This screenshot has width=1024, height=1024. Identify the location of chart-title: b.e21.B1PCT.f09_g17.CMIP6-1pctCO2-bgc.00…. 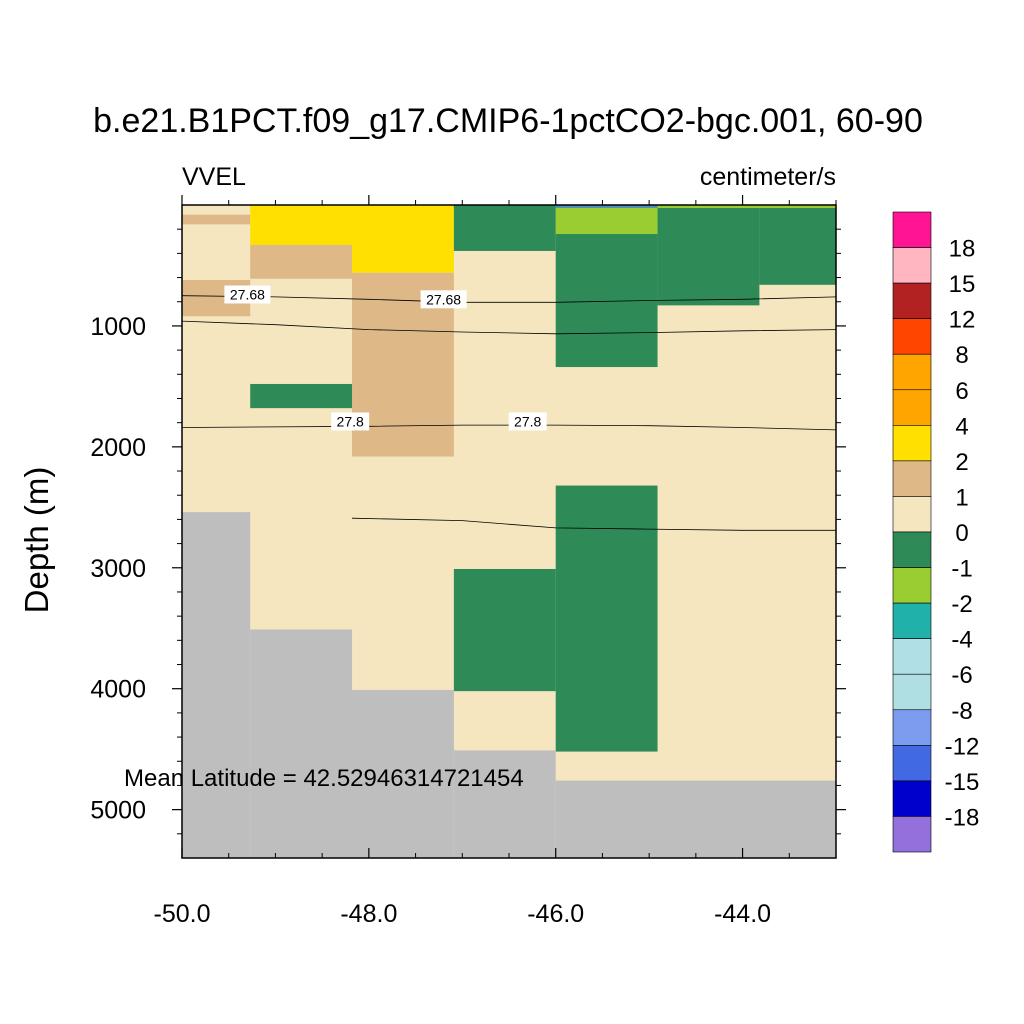
(508, 121).